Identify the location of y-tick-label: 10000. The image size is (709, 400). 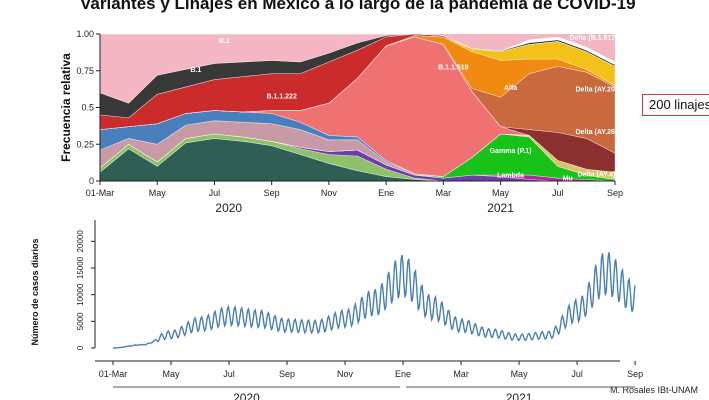
(80, 294).